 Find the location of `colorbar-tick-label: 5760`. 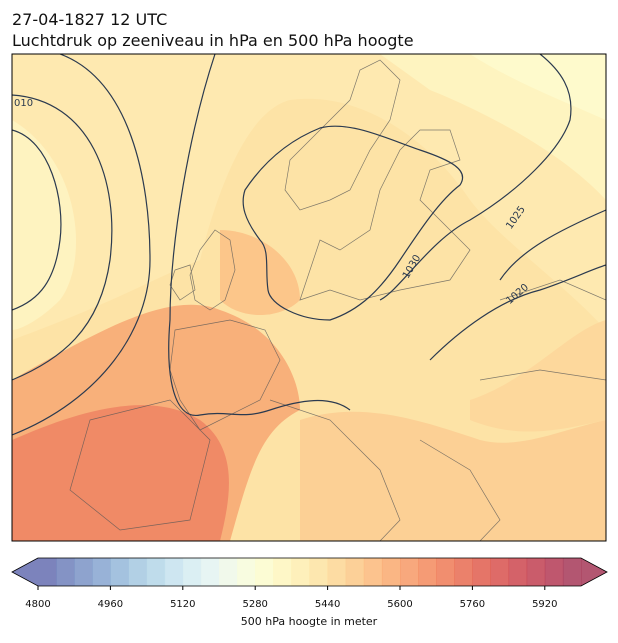

colorbar-tick-label: 5760 is located at coordinates (472, 604).